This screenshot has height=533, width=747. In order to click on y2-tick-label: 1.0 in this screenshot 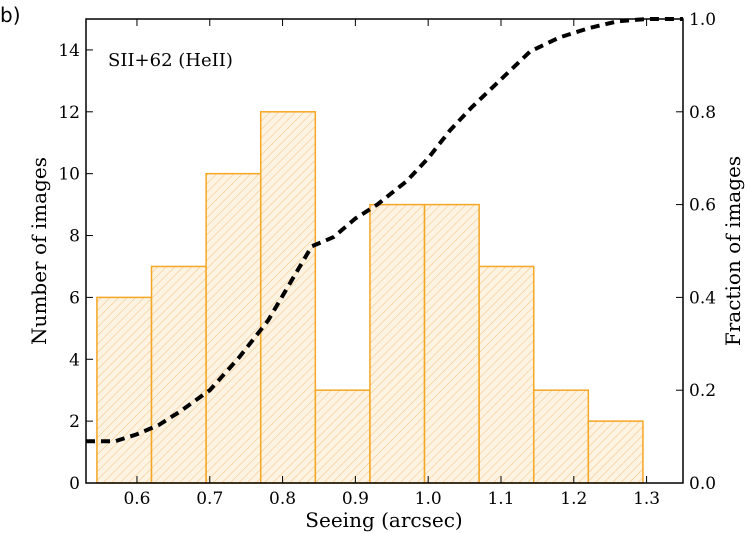, I will do `click(702, 20)`.